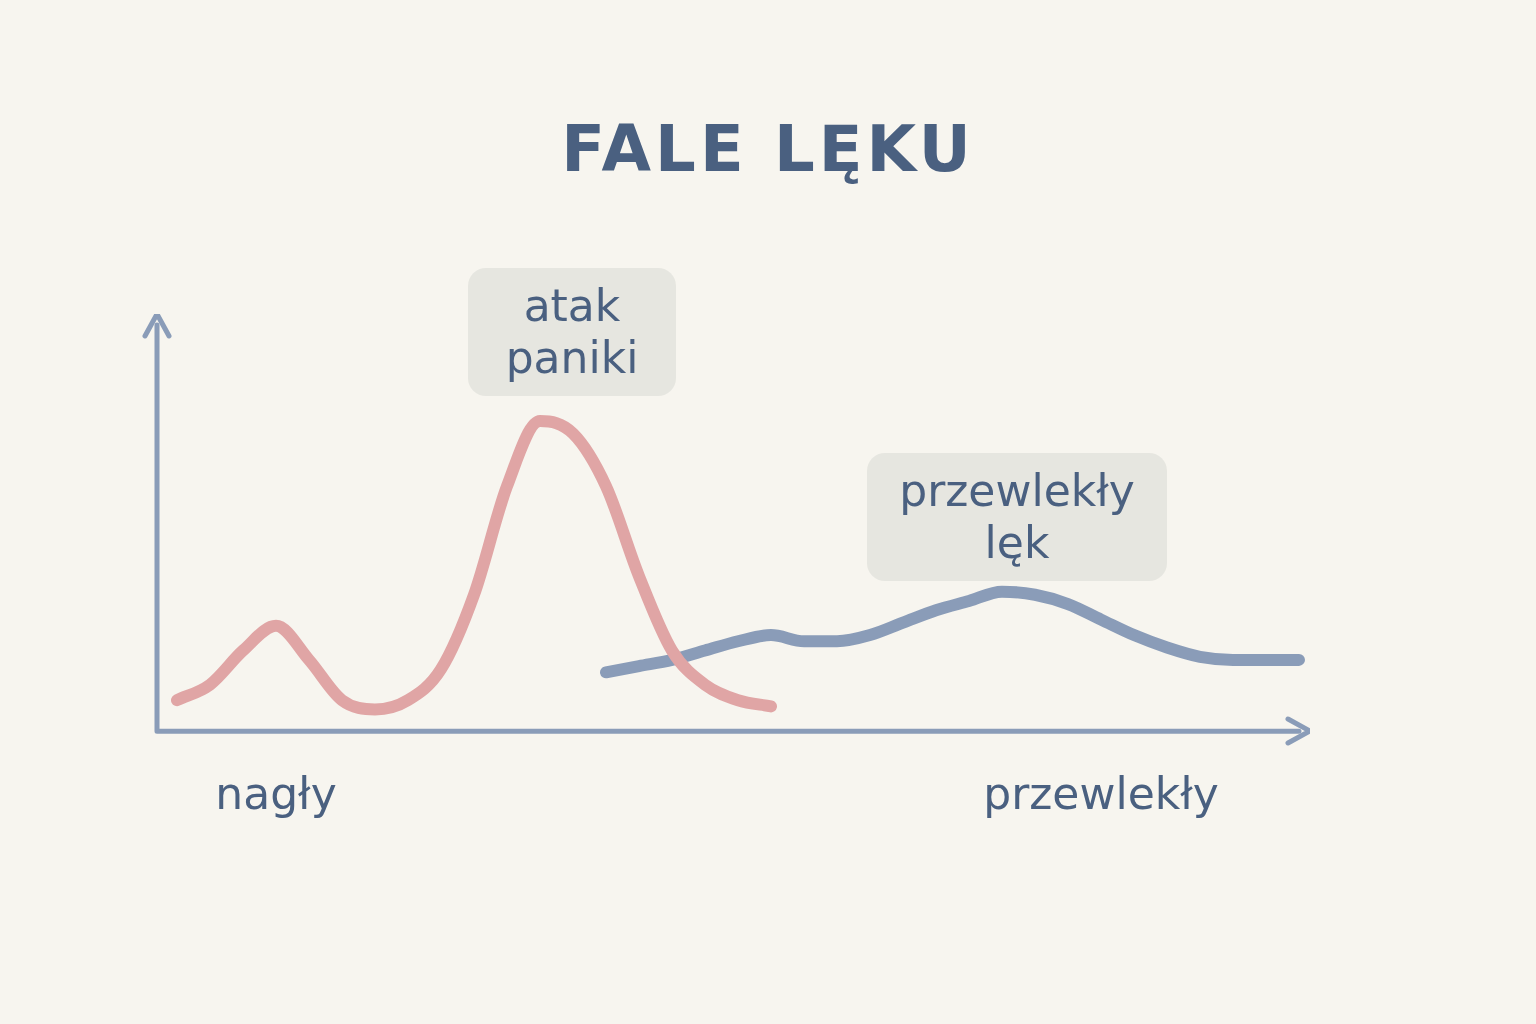 The height and width of the screenshot is (1024, 1536). What do you see at coordinates (572, 332) in the screenshot?
I see `text: atak paniki` at bounding box center [572, 332].